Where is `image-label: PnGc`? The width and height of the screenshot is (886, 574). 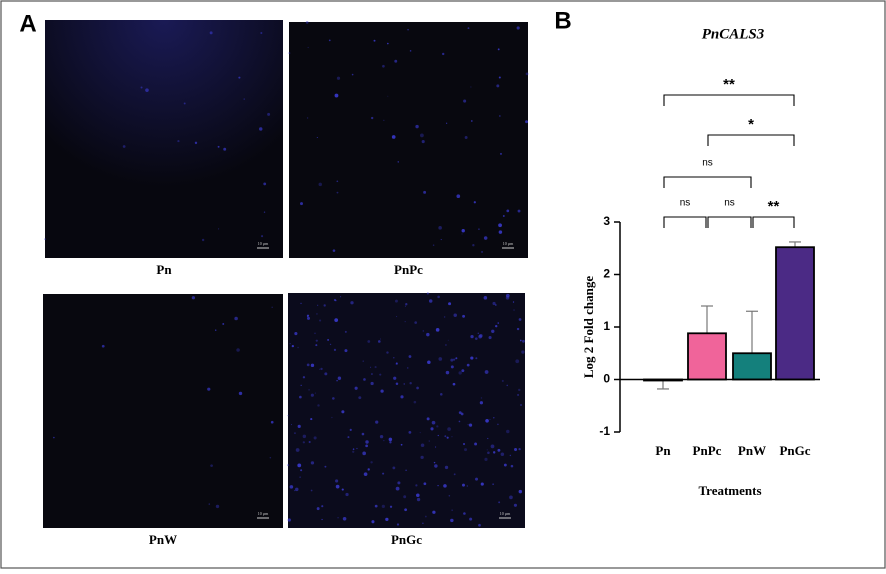 image-label: PnGc is located at coordinates (406, 539).